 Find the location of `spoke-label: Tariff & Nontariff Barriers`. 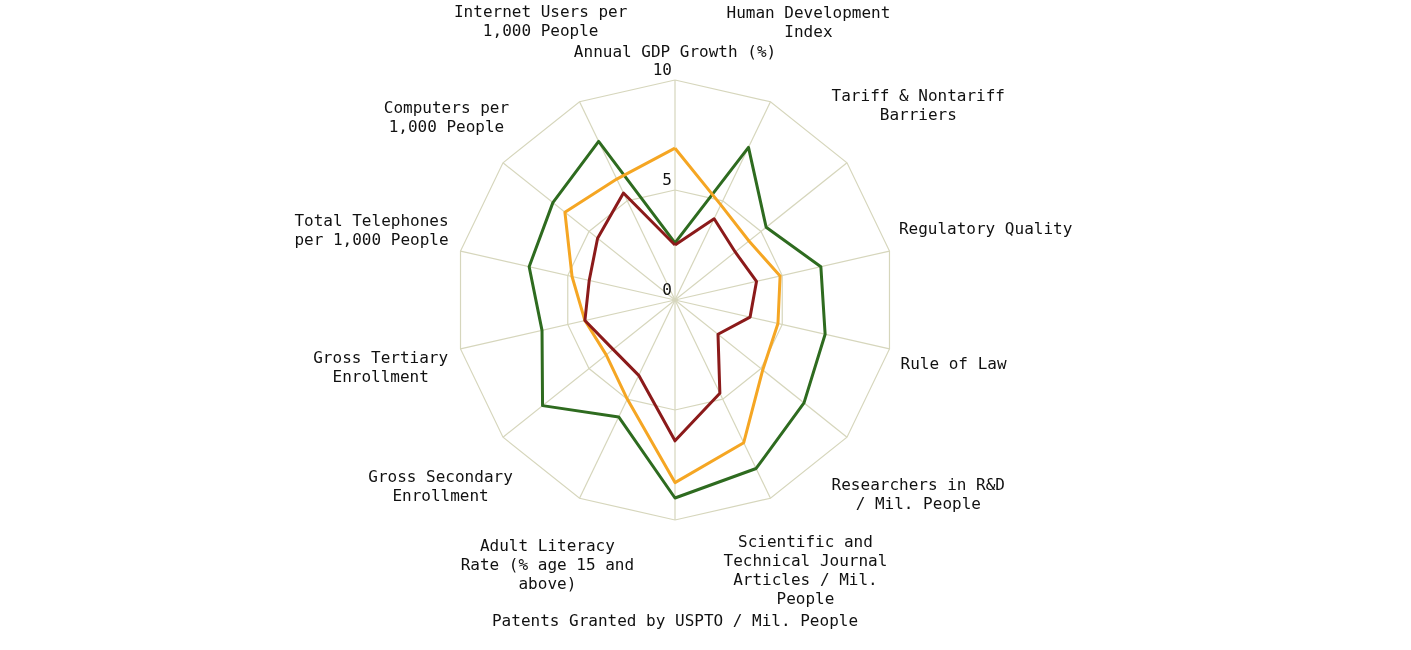

spoke-label: Tariff & Nontariff Barriers is located at coordinates (918, 105).